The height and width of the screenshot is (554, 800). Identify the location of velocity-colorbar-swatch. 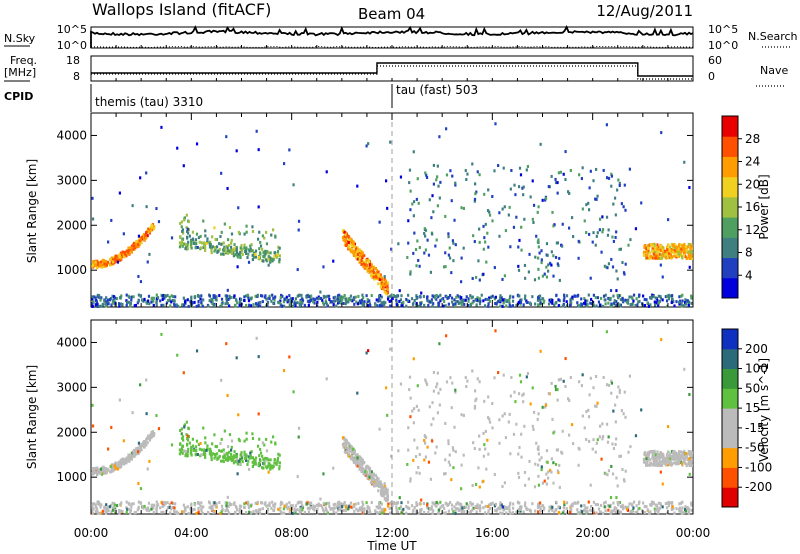
(730, 438).